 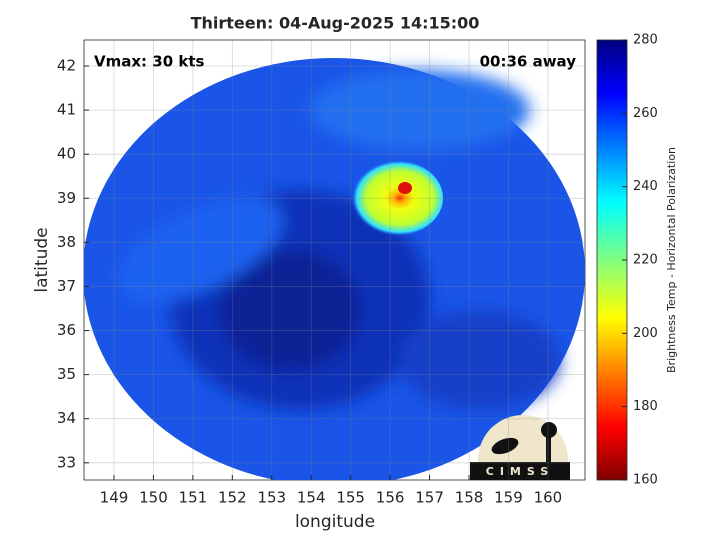 I want to click on x-tick-label: 157, so click(x=429, y=498).